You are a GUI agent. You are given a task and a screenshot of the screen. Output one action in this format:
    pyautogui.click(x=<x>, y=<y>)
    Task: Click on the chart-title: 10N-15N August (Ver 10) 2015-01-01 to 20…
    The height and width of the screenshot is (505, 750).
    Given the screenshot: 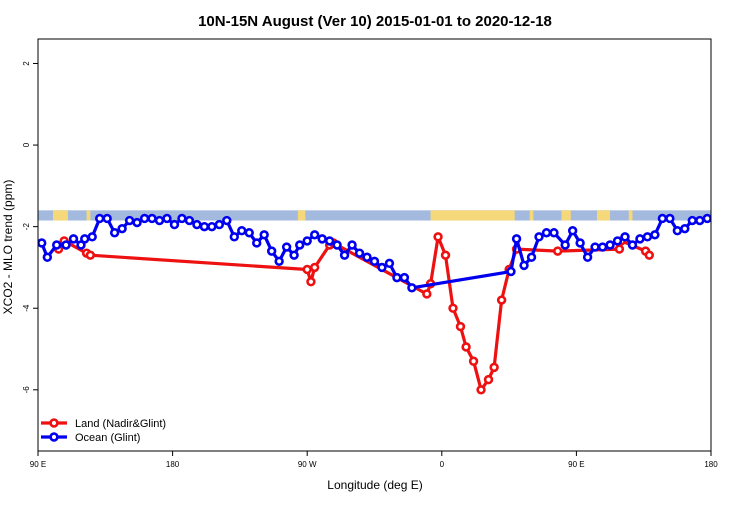 What is the action you would take?
    pyautogui.click(x=375, y=21)
    